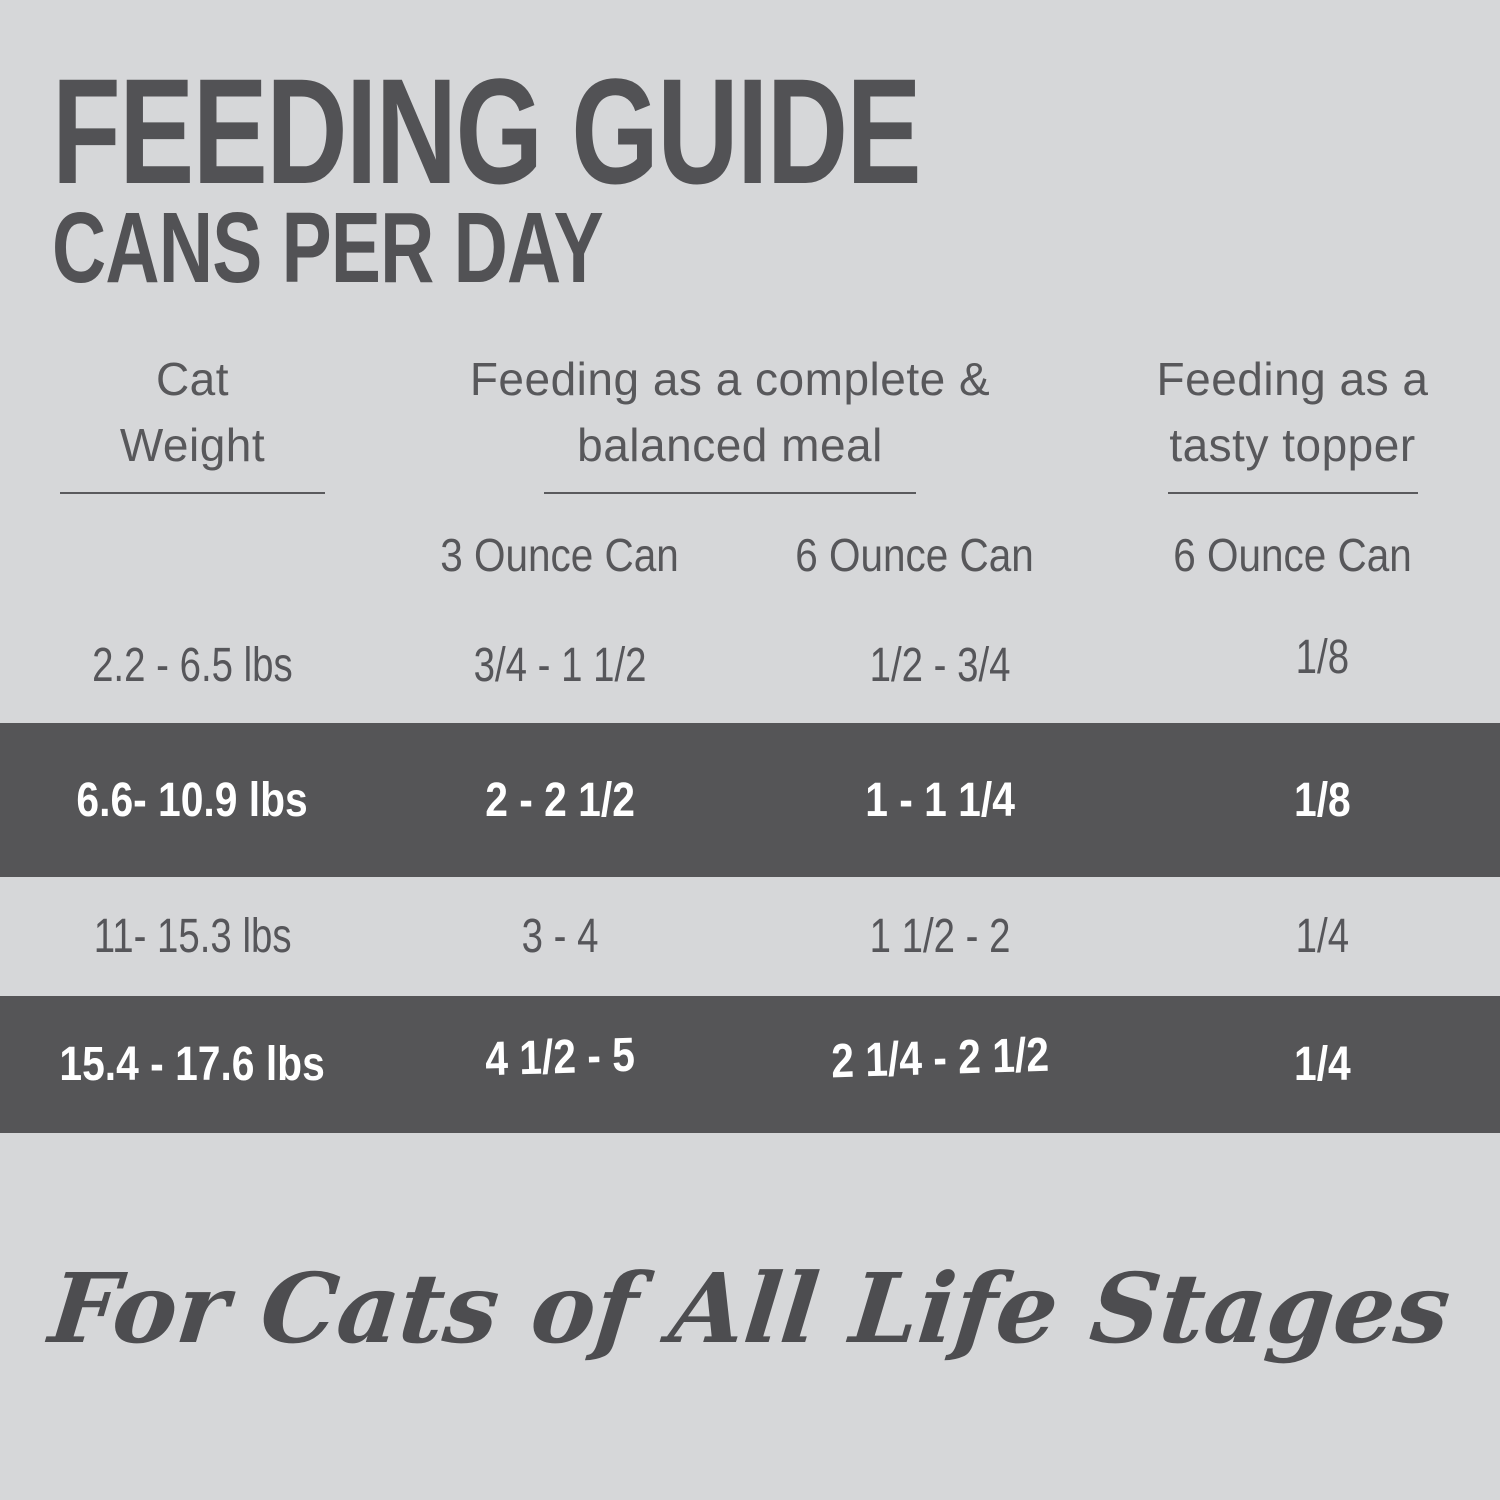  I want to click on value-cell-3oz-meal: 3/4 - 1 1/2, so click(560, 665).